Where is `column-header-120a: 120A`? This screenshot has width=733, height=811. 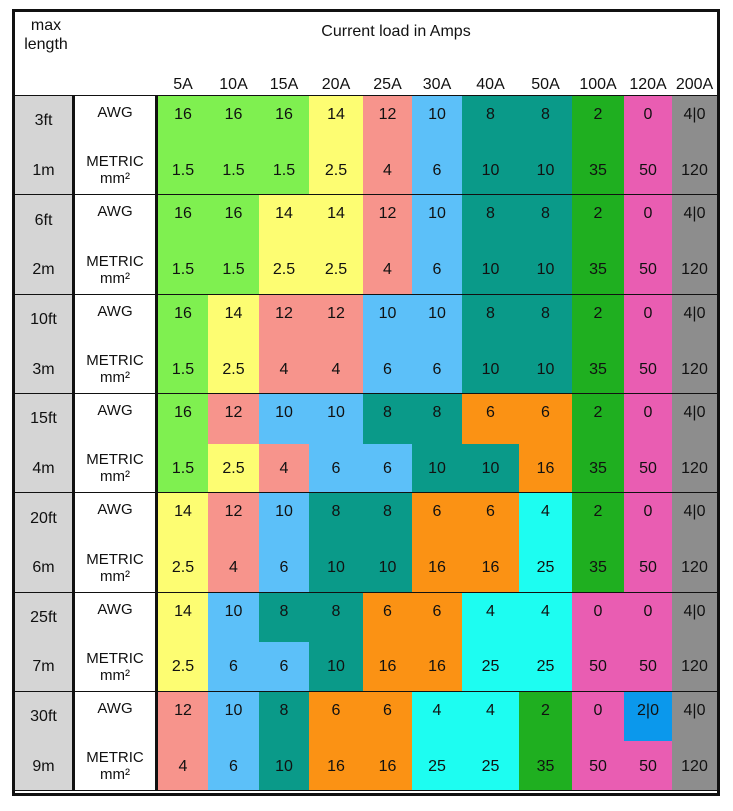
column-header-120a: 120A is located at coordinates (648, 84).